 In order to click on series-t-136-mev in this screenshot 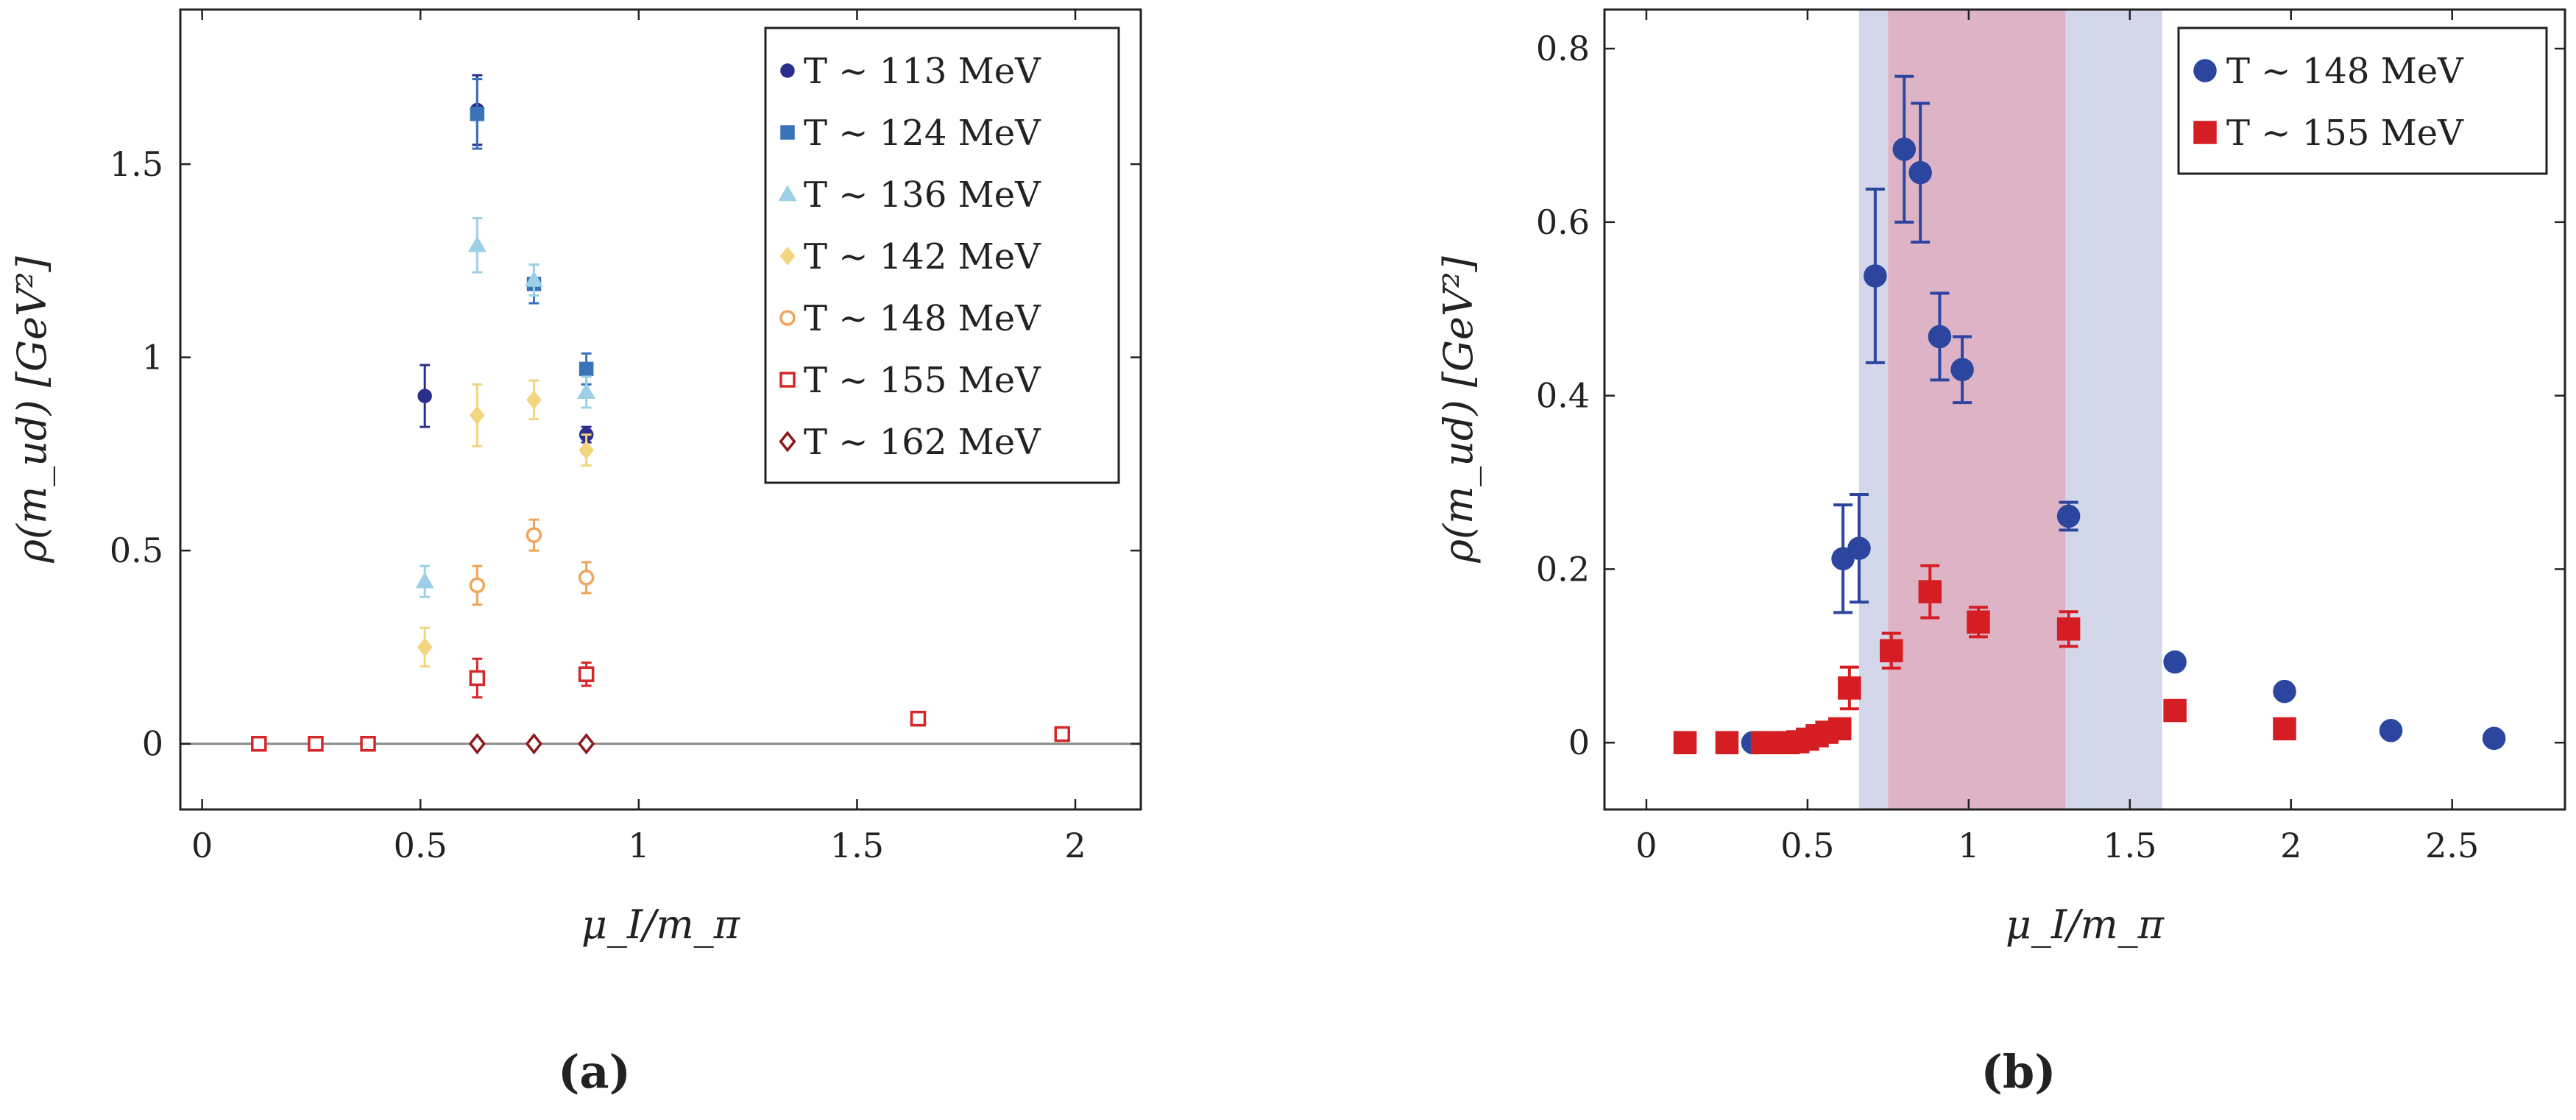, I will do `click(506, 407)`.